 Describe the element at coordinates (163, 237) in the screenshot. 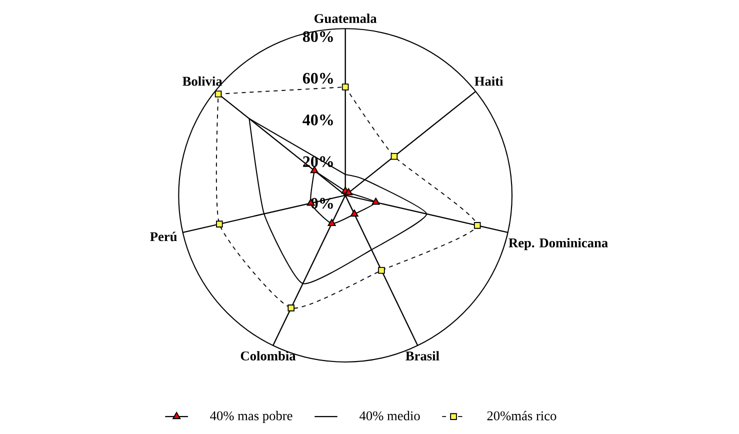

I see `spoke-label: Perú` at that location.